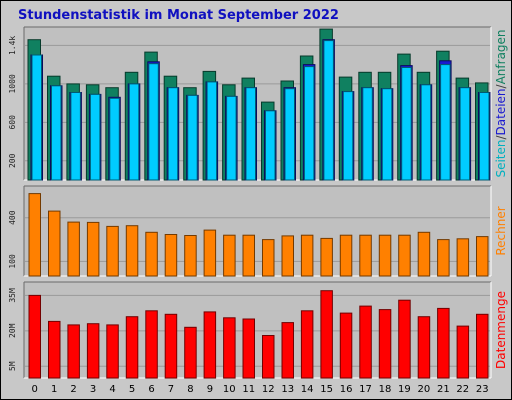 The height and width of the screenshot is (400, 512). I want to click on x-tick-label: 6, so click(151, 389).